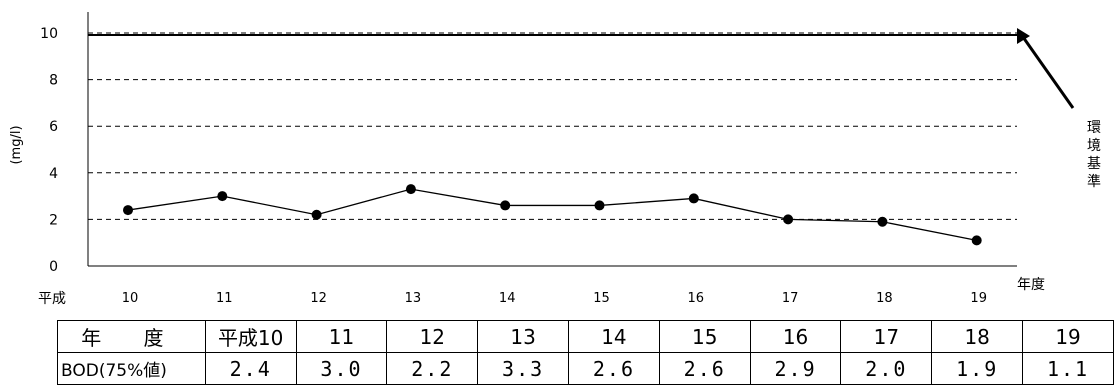  Describe the element at coordinates (1094, 155) in the screenshot. I see `reference-line-label: 環境基準` at that location.